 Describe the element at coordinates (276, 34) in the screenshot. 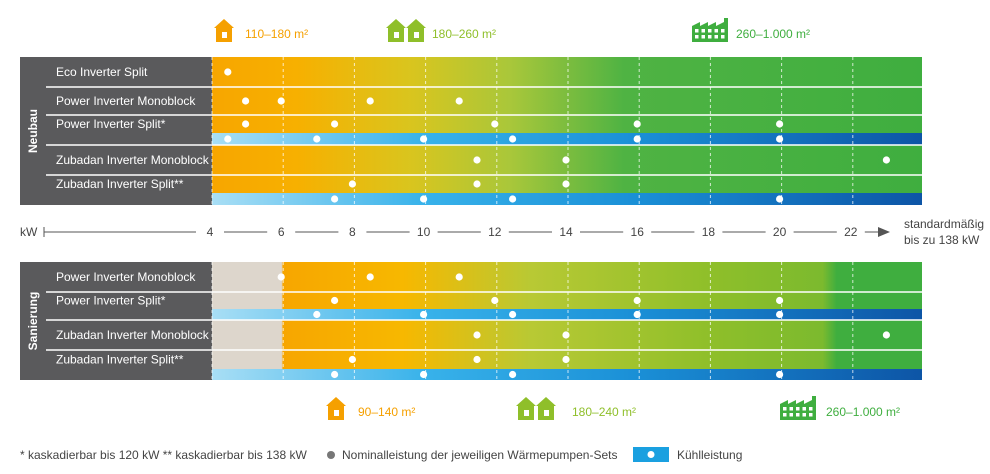

I see `area-label: 110–180 m²` at that location.